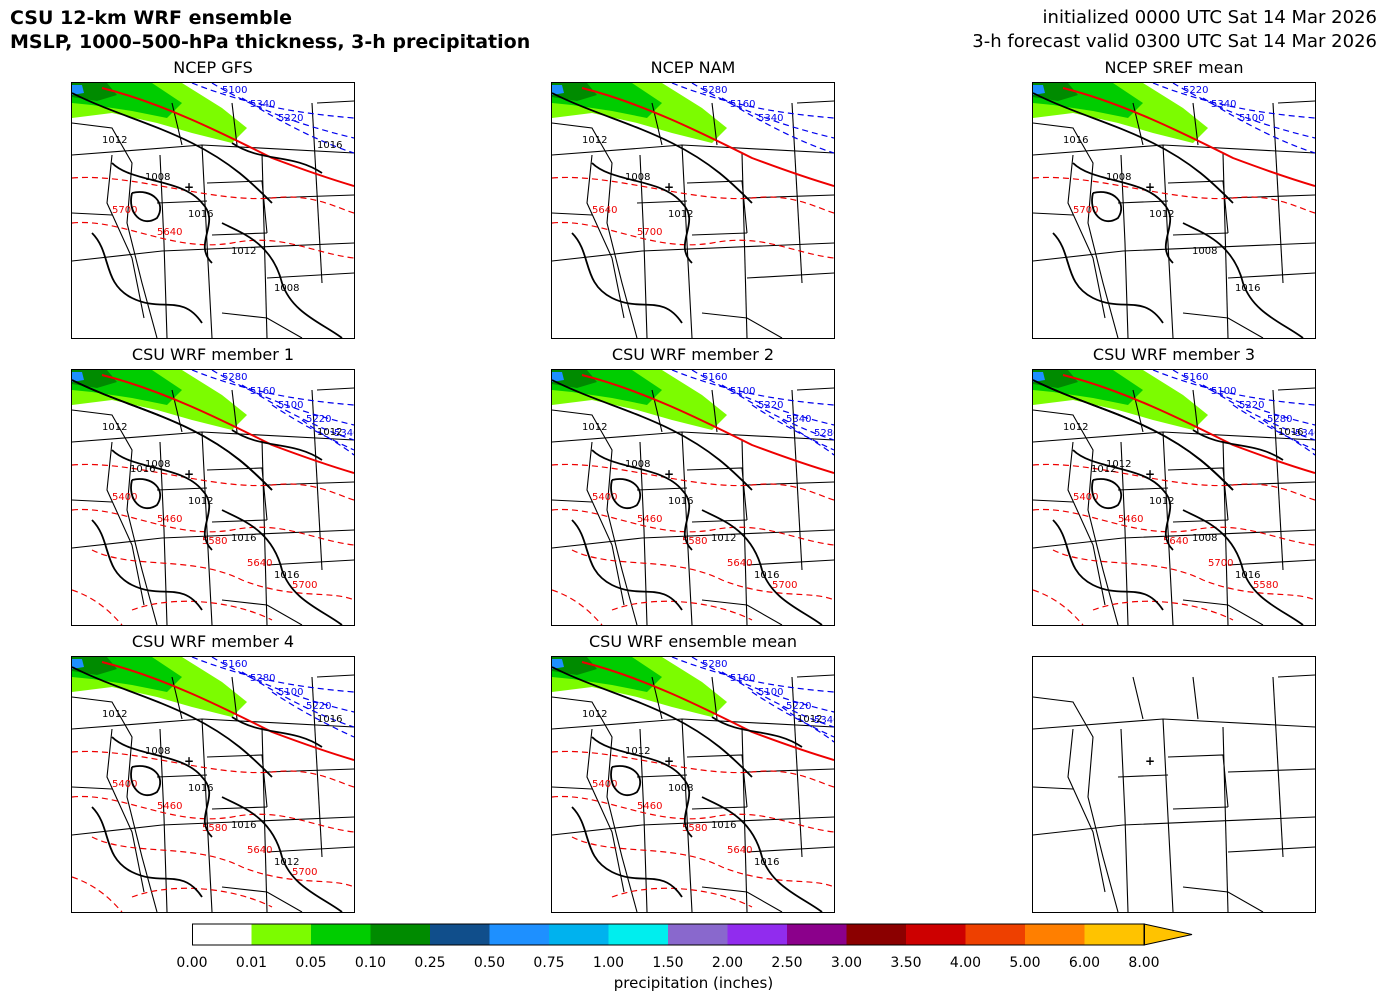  I want to click on thickness-high-contours, so click(1174, 195).